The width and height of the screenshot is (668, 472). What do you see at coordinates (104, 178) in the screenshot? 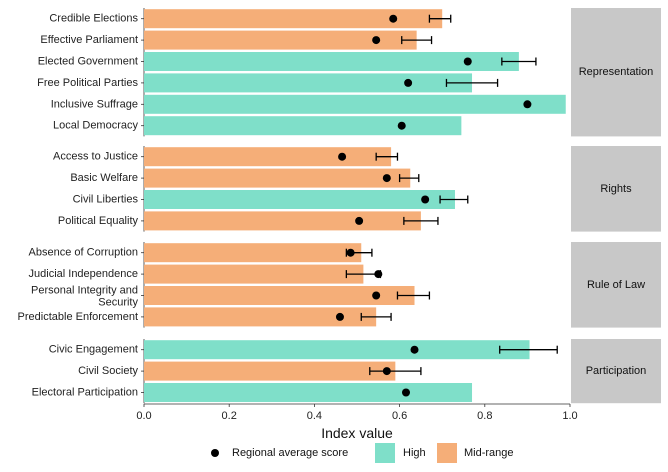
I see `y-tick-label: Basic Welfare` at bounding box center [104, 178].